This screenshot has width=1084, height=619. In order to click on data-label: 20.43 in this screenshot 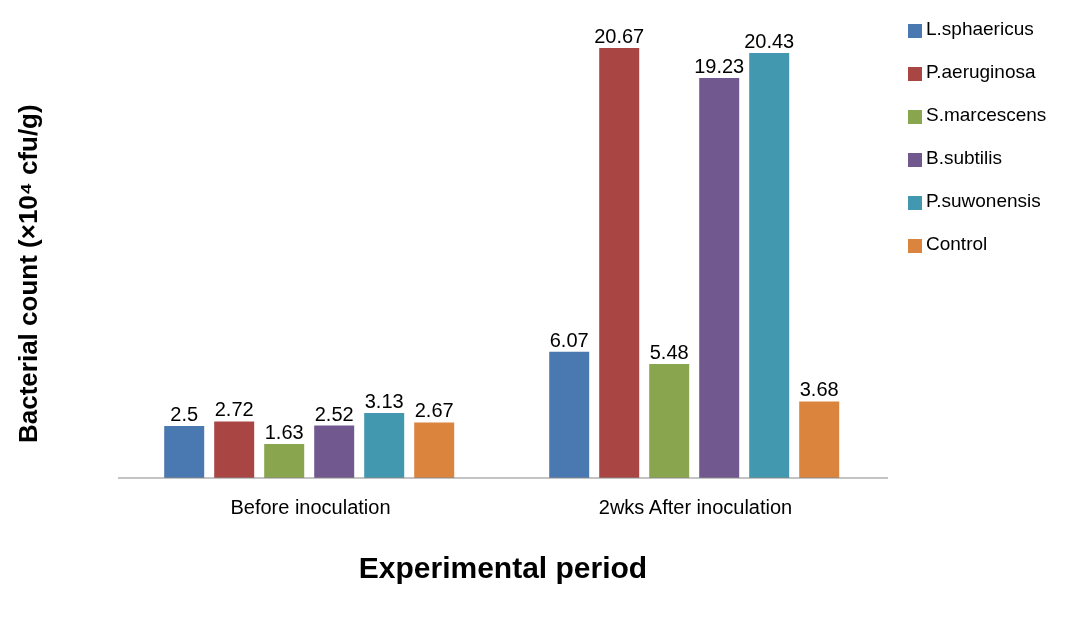, I will do `click(769, 40)`.